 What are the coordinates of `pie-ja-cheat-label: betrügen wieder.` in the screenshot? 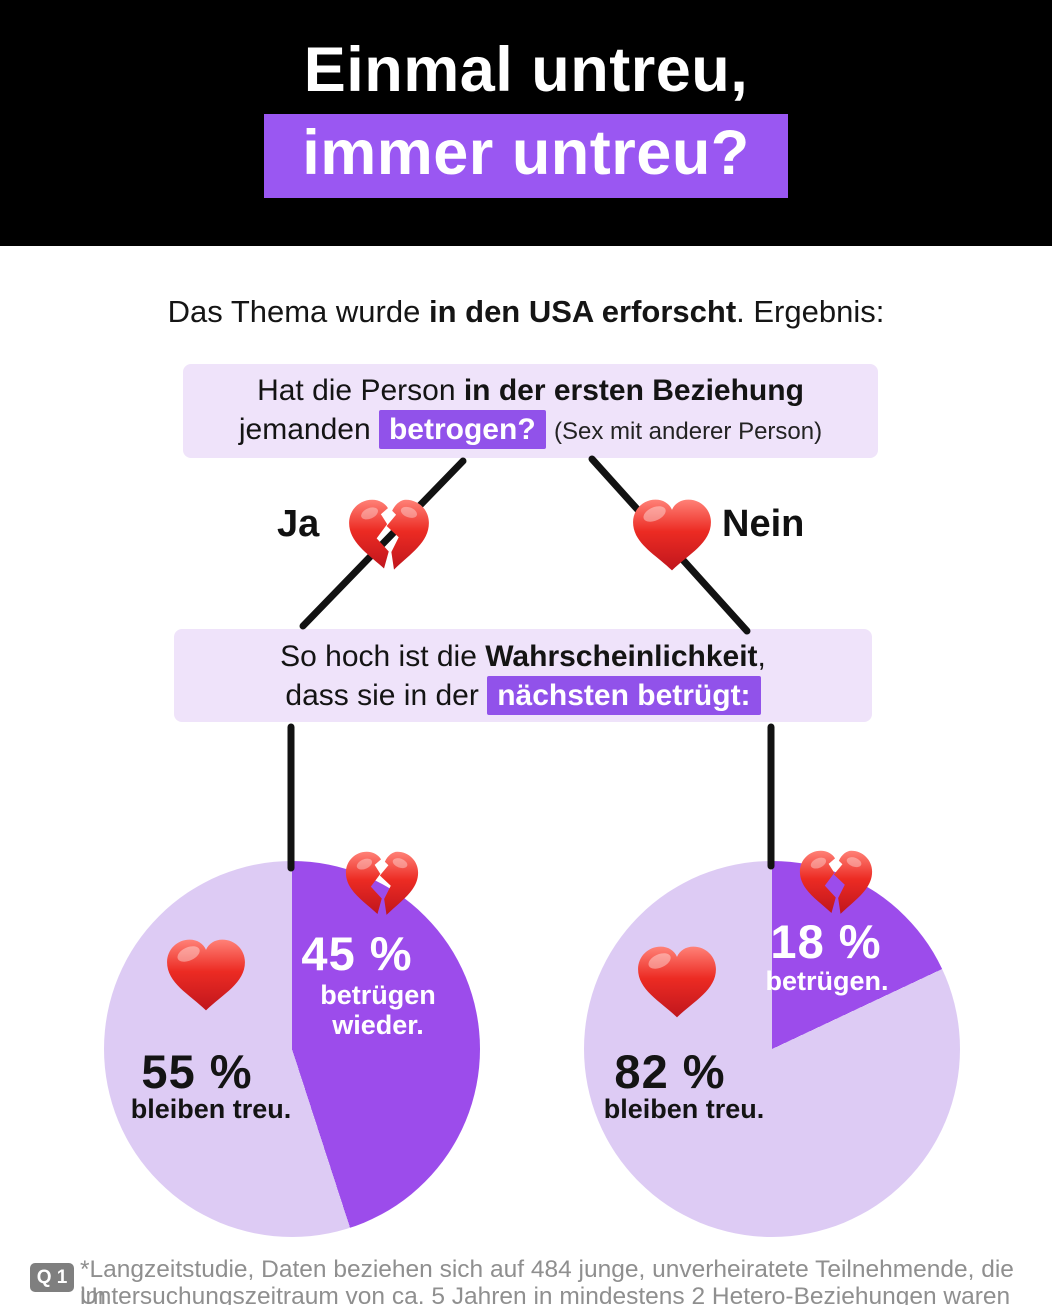 It's located at (378, 1010).